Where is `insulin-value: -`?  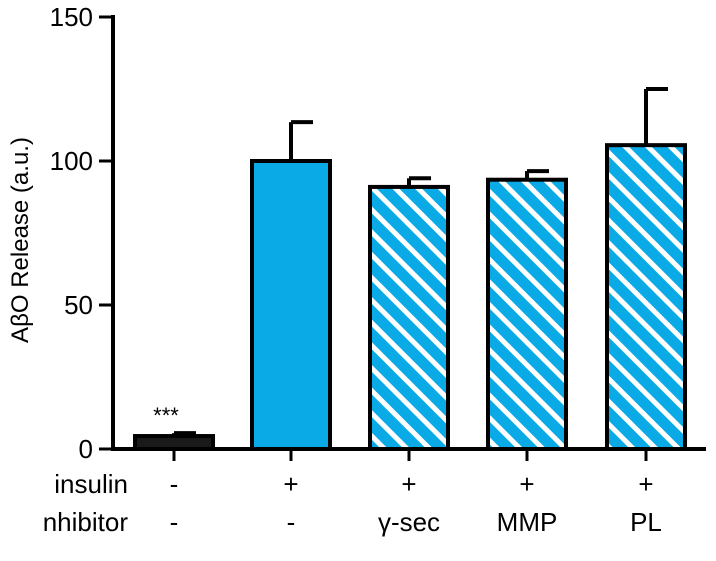
insulin-value: - is located at coordinates (174, 484).